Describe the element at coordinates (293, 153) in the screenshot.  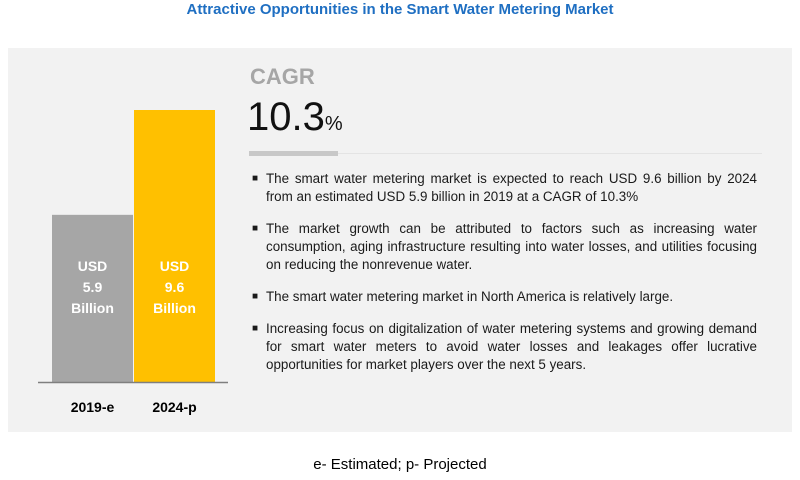
I see `cagr-underline` at that location.